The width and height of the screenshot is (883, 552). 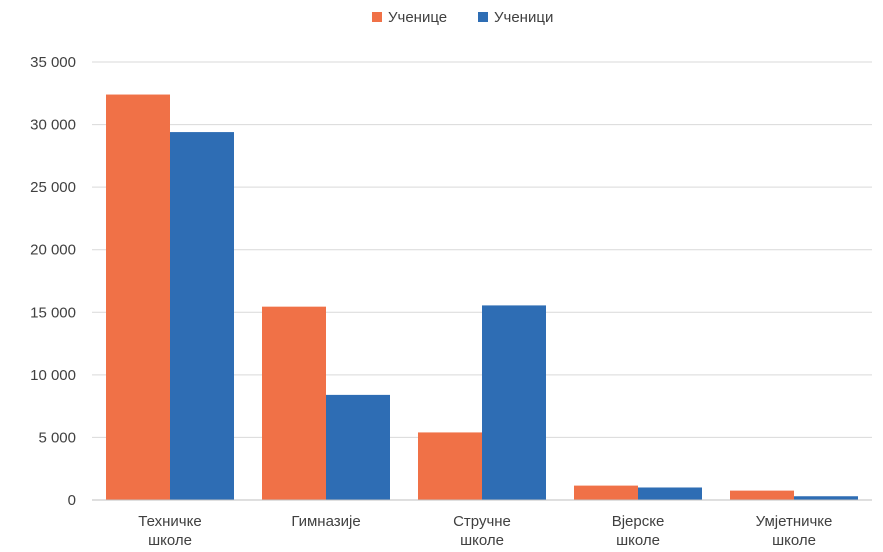 What do you see at coordinates (638, 531) in the screenshot?
I see `x-tick-label: Вјерске школе` at bounding box center [638, 531].